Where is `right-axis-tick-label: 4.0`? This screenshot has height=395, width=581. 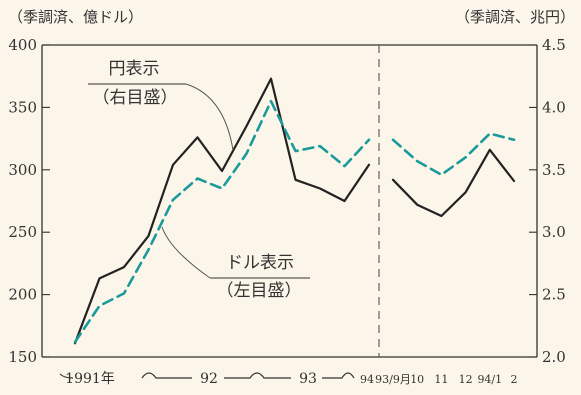
right-axis-tick-label: 4.0 is located at coordinates (554, 107).